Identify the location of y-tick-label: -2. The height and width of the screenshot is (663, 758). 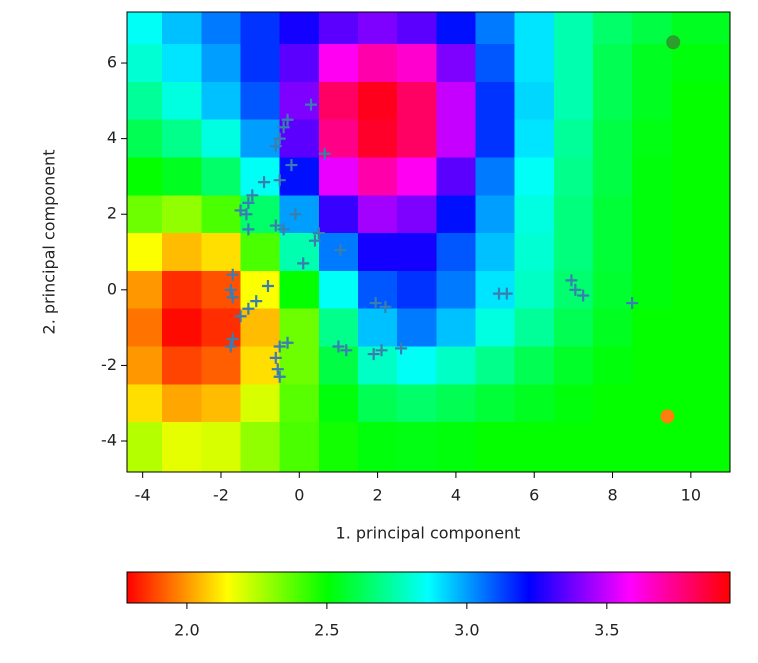
(109, 364).